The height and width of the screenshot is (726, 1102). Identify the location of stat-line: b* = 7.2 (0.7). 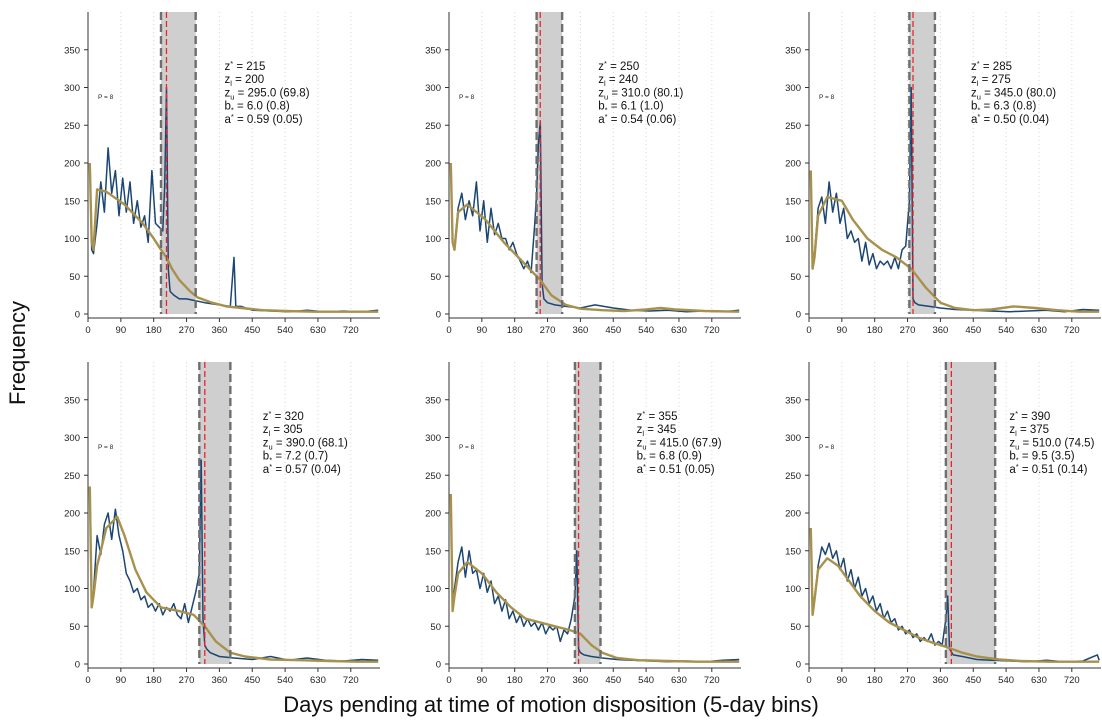
(295, 458).